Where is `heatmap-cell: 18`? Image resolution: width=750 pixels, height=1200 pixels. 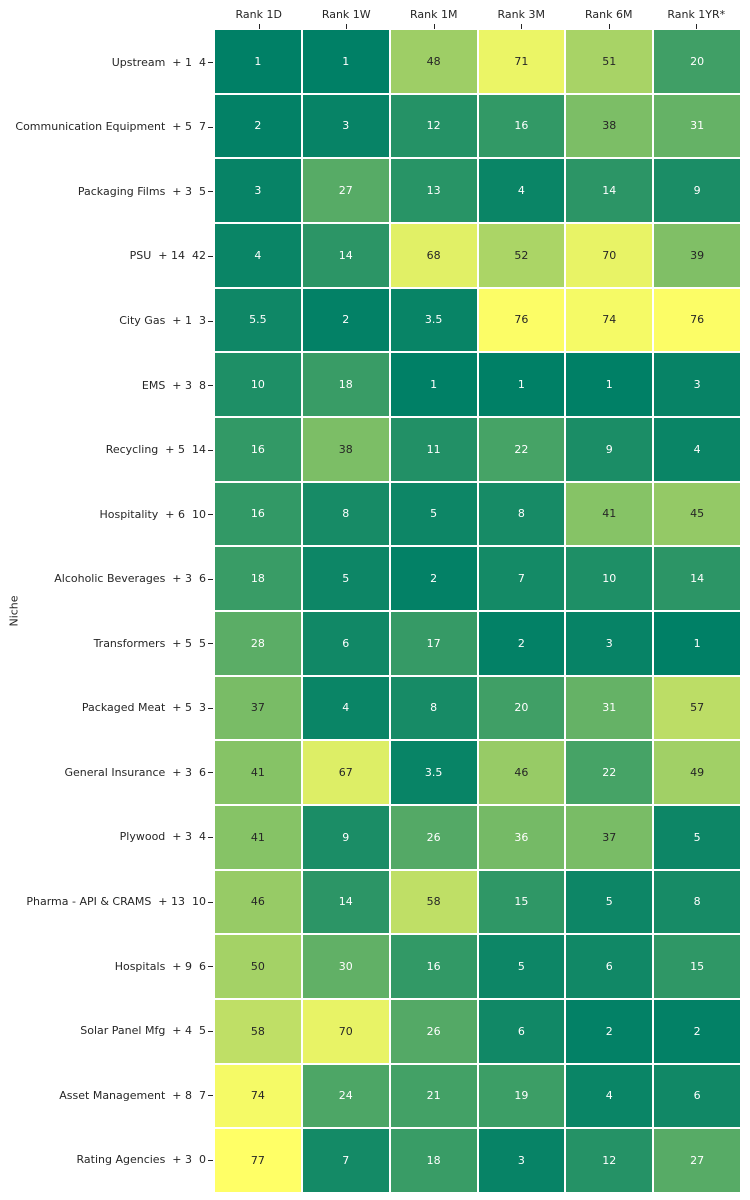
heatmap-cell: 18 is located at coordinates (433, 1160).